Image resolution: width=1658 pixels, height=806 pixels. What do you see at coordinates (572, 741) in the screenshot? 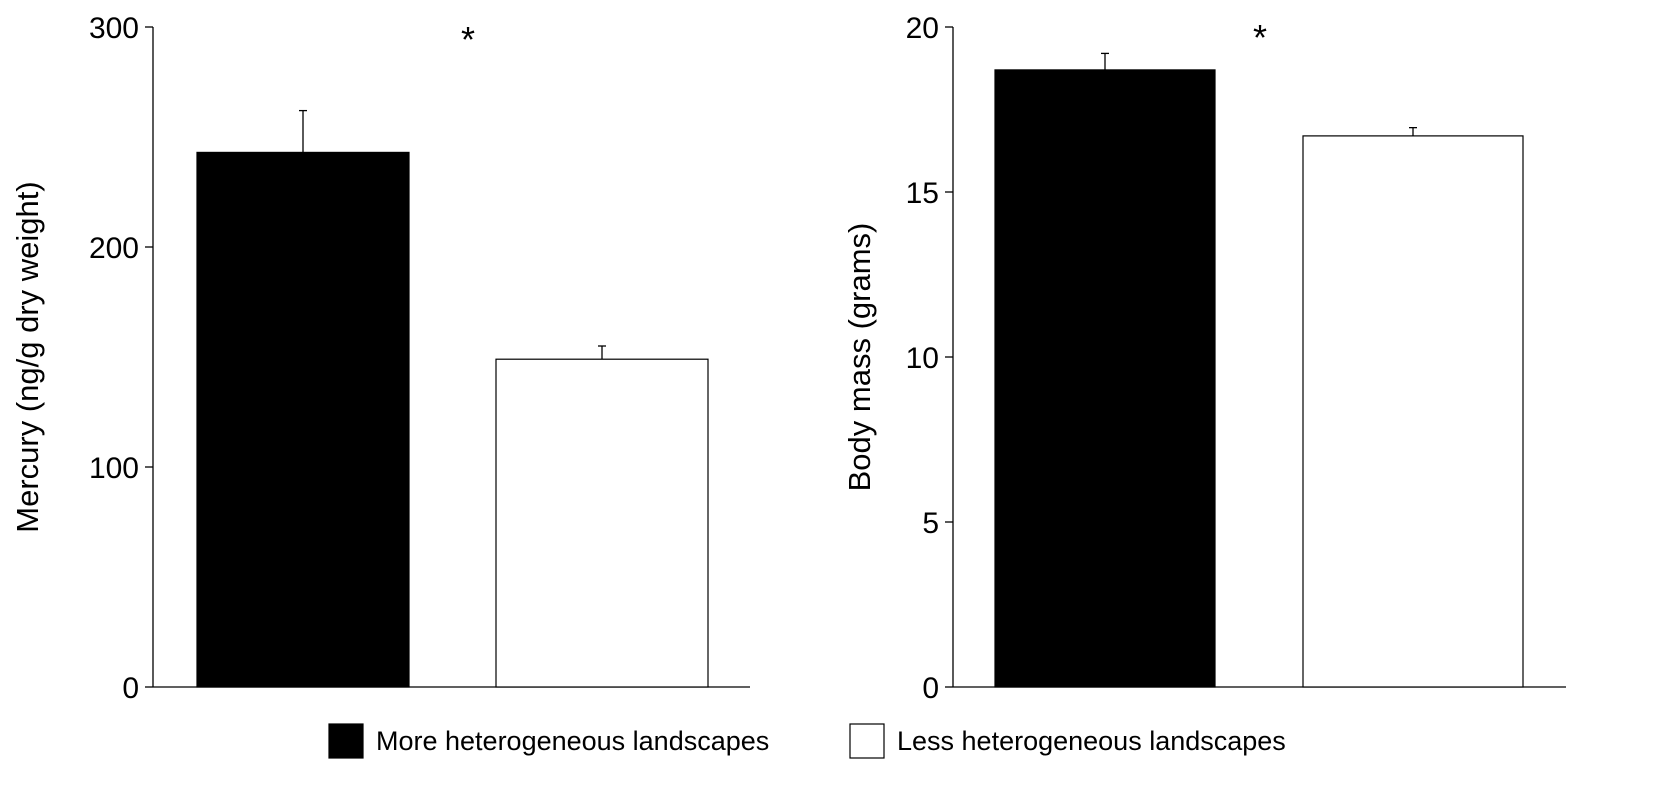
I see `legend-label: More heterogeneous landscapes` at bounding box center [572, 741].